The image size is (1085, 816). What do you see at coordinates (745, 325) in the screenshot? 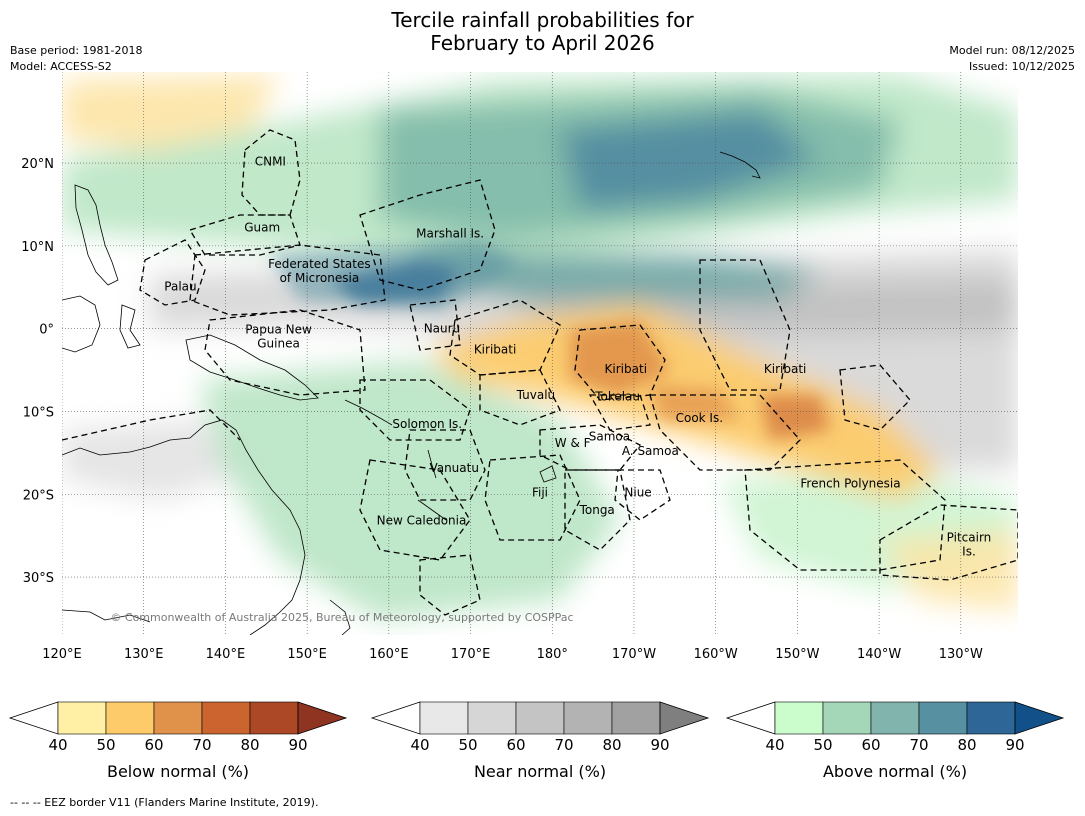
I see `eez-kiribati-east` at bounding box center [745, 325].